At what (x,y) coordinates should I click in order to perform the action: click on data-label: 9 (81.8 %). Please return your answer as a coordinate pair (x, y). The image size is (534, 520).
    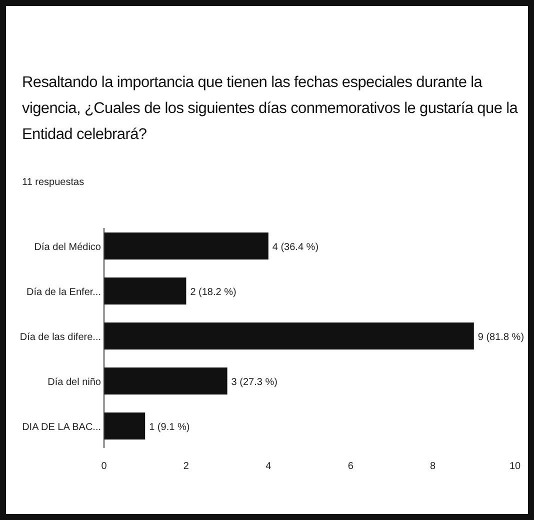
    Looking at the image, I should click on (501, 337).